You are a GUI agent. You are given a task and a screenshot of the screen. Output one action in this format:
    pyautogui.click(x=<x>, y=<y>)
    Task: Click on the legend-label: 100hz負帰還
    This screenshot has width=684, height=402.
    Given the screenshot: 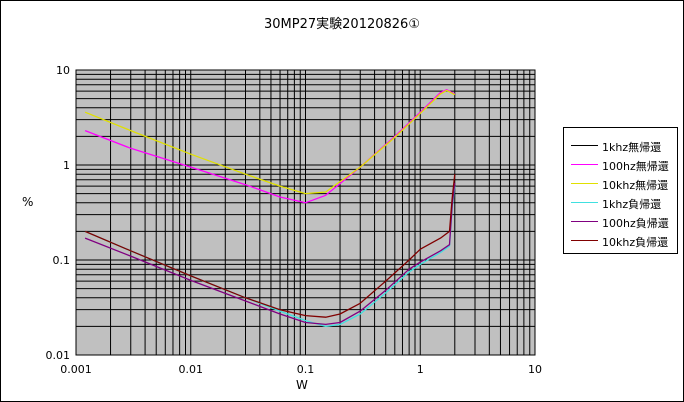 What is the action you would take?
    pyautogui.click(x=635, y=223)
    